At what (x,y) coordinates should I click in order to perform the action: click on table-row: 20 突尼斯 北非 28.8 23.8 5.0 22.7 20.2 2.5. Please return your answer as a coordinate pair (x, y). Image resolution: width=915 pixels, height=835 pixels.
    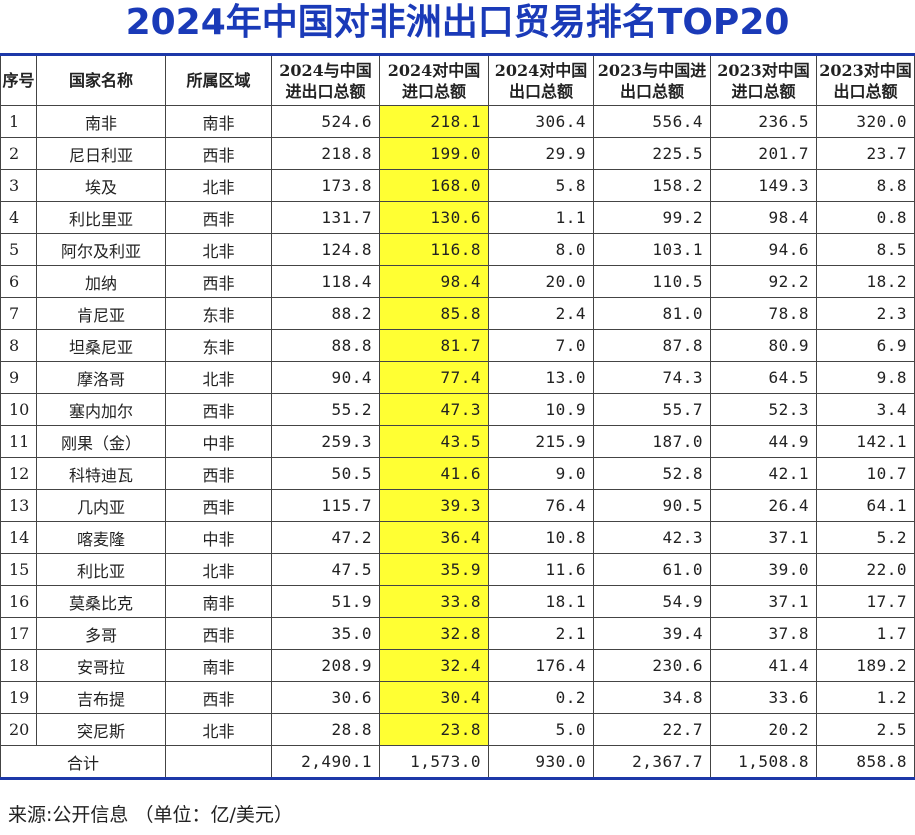
    Looking at the image, I should click on (457, 729).